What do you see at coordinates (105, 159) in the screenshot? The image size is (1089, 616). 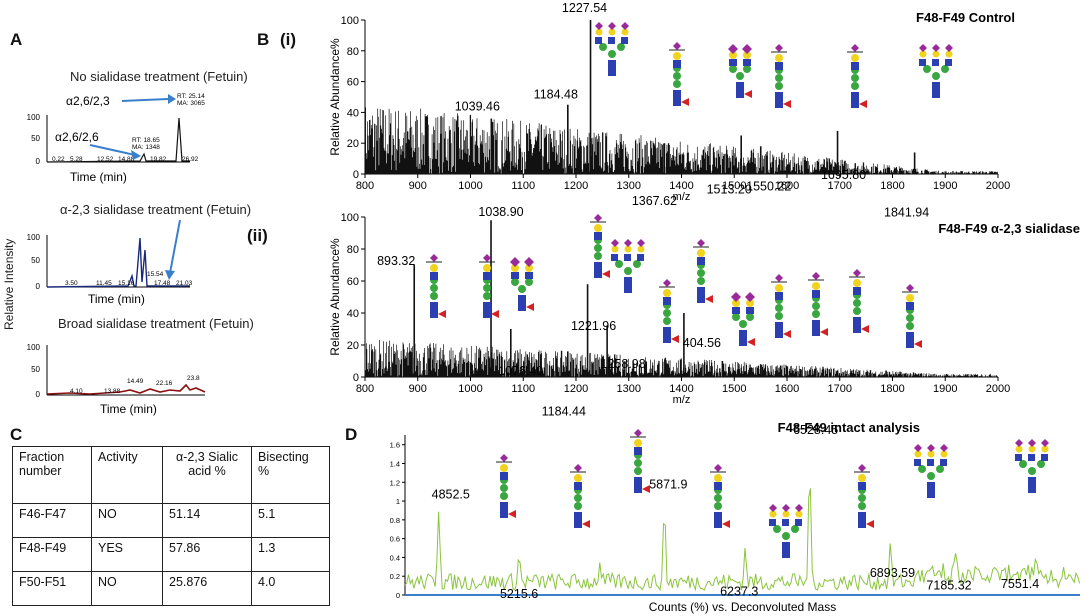 I see `a1-peak-2: 12.52` at bounding box center [105, 159].